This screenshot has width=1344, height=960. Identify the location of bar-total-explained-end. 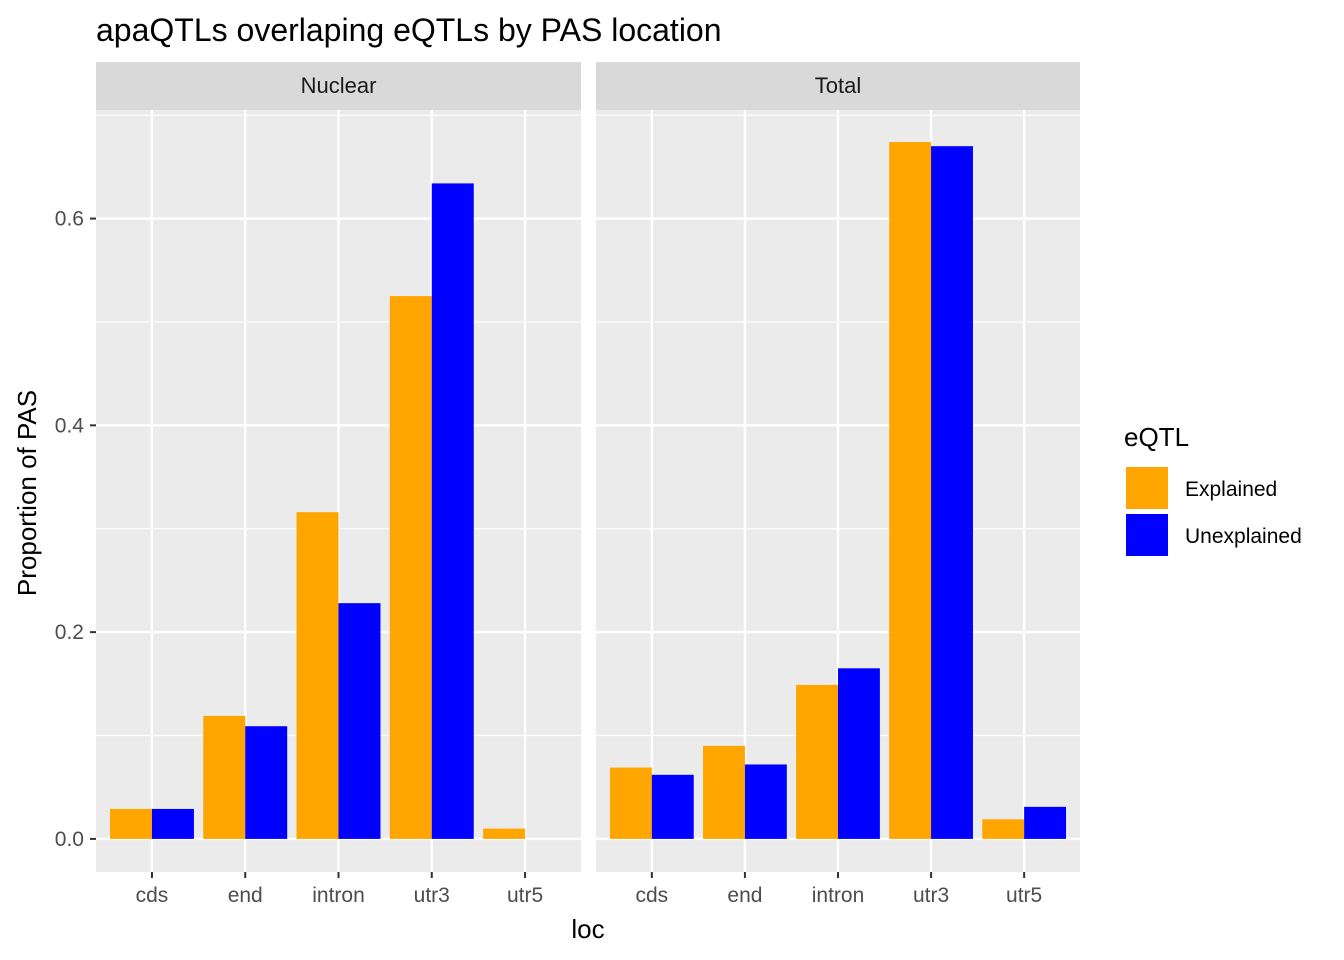
(724, 792).